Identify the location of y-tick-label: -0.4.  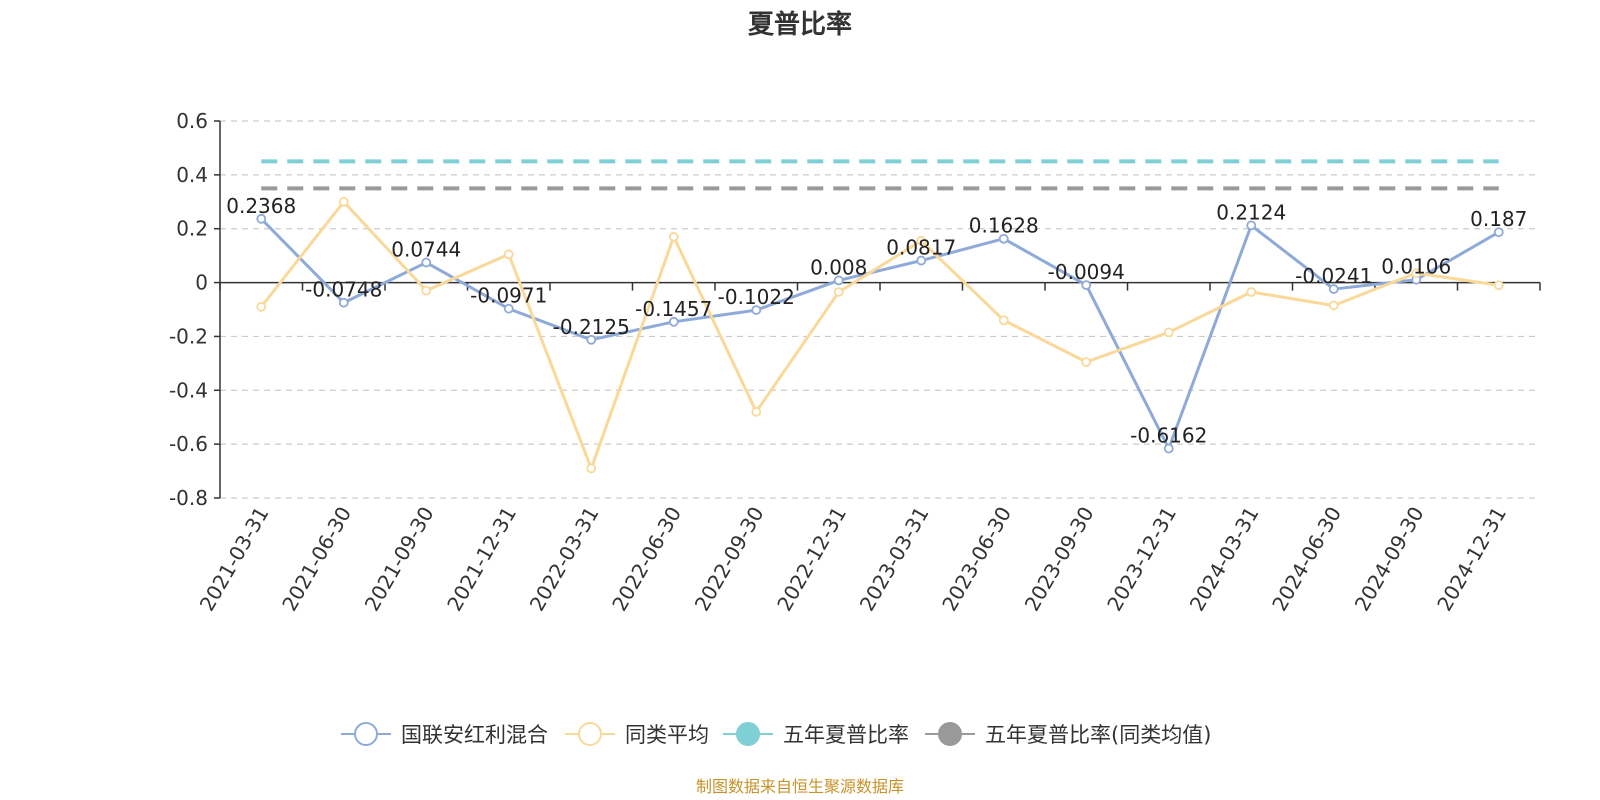
(188, 390).